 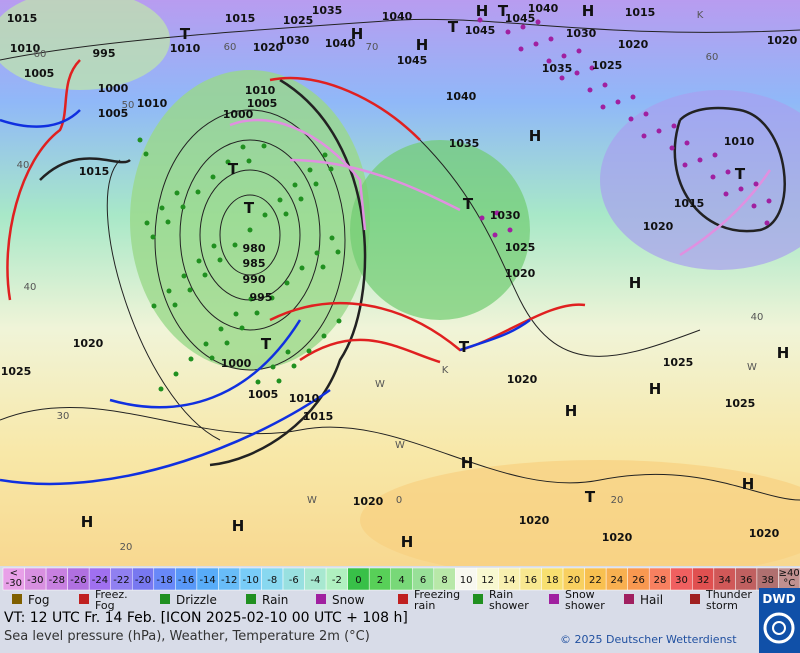 I want to click on temperature-label: 24, so click(x=617, y=580).